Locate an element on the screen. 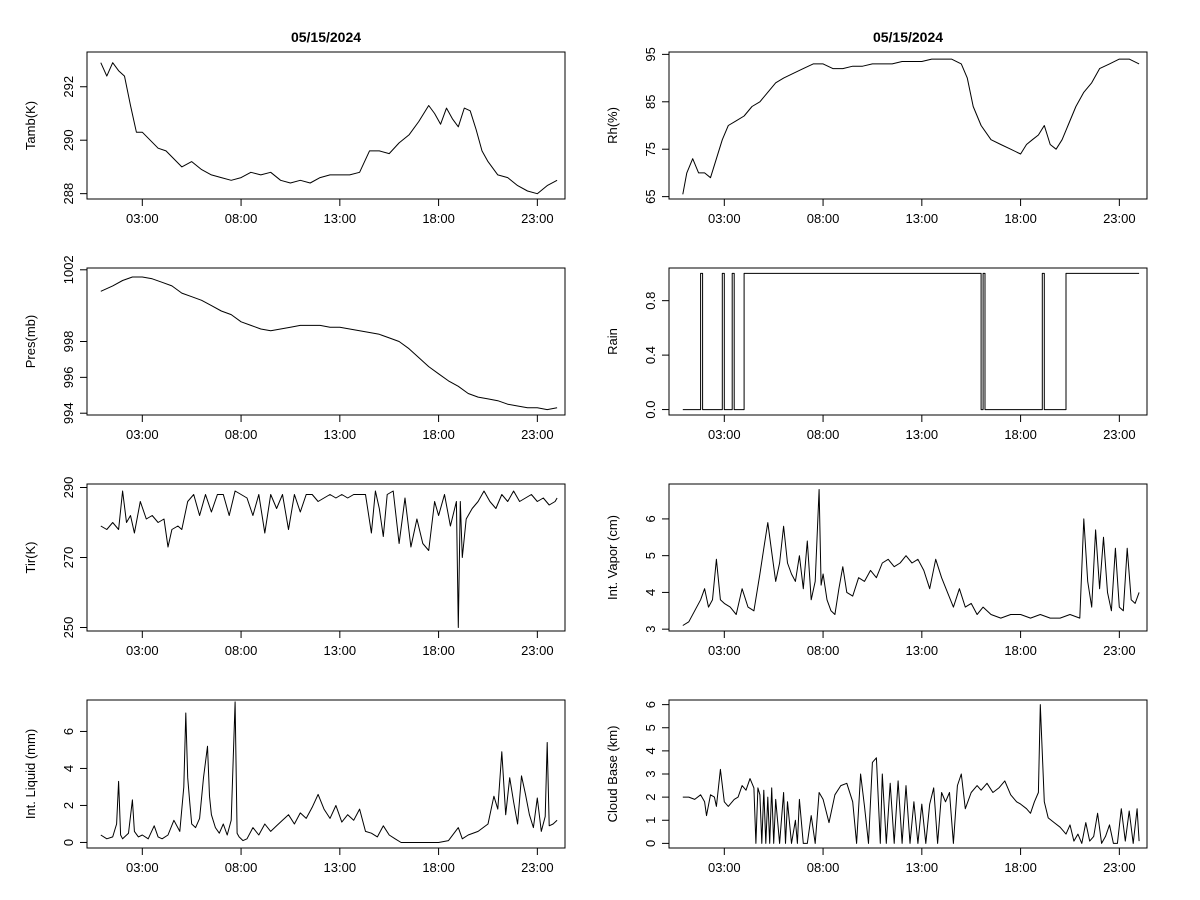  pres-plot-frame is located at coordinates (326, 341).